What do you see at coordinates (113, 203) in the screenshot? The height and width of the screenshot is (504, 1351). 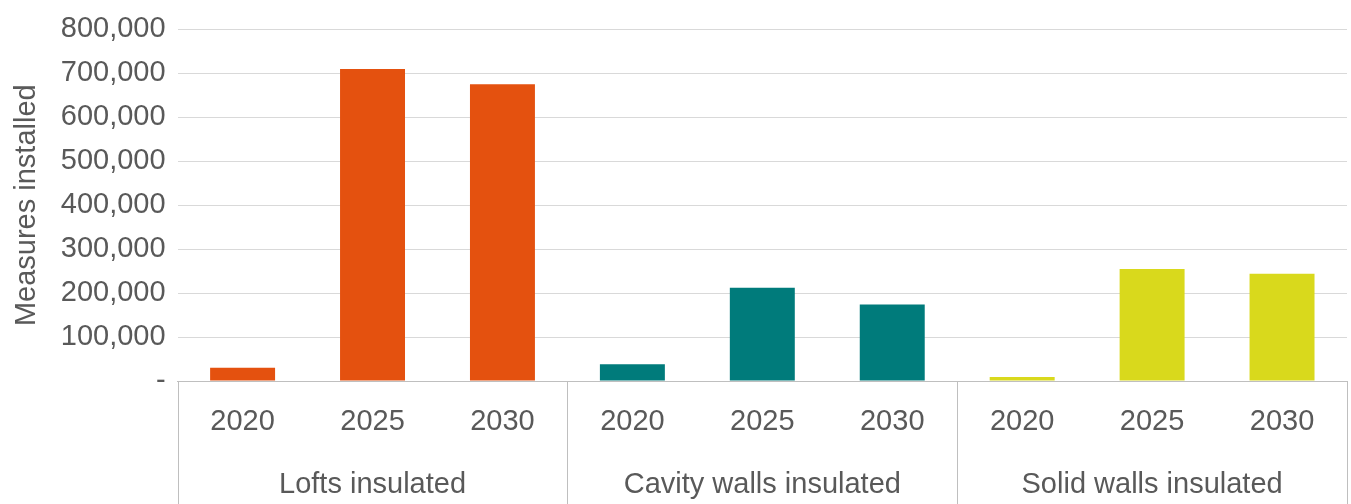 I see `y-tick-label: 400,000` at bounding box center [113, 203].